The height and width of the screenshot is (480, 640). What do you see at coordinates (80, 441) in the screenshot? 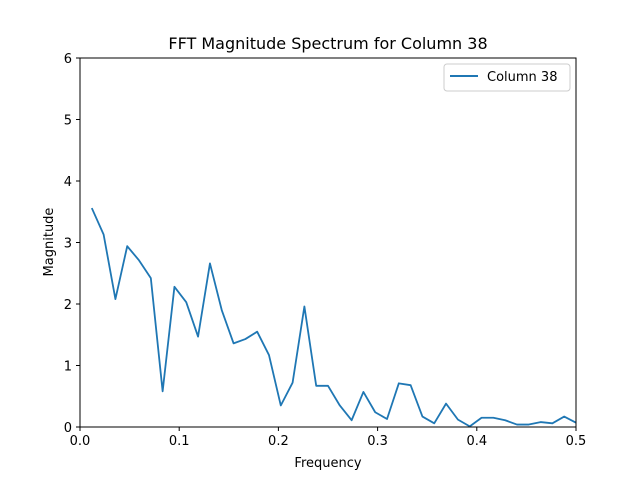
I see `x-tick-label: 0.0` at bounding box center [80, 441].